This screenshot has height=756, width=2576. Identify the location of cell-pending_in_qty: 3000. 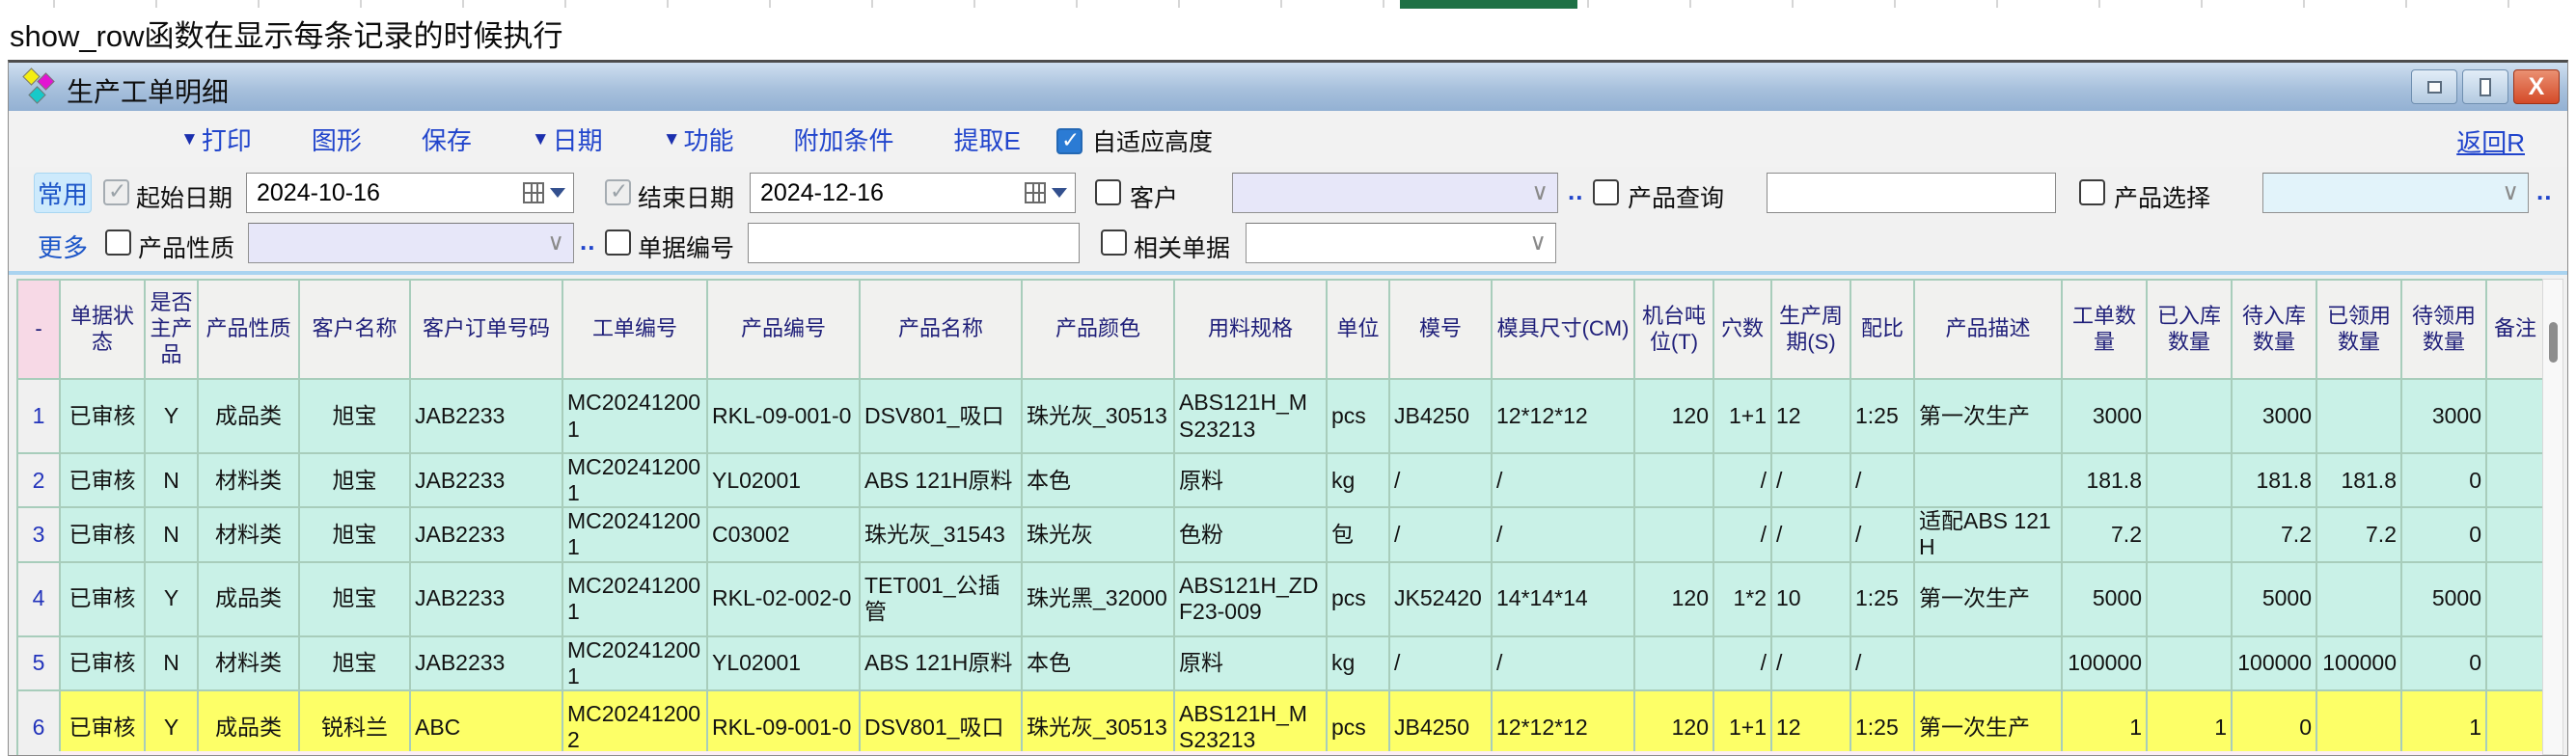
(2274, 416).